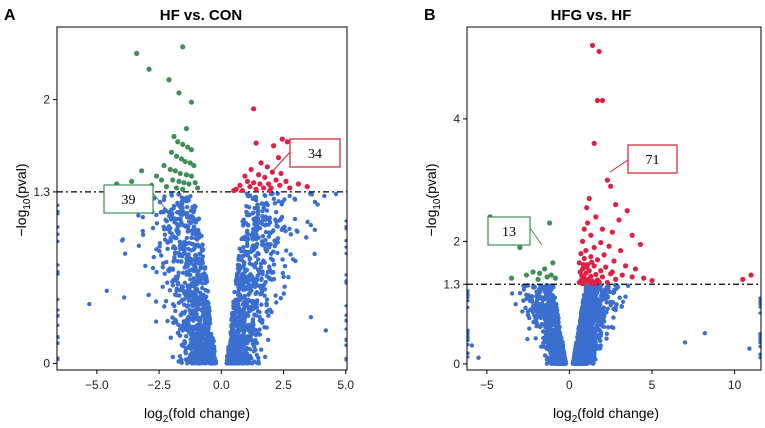  I want to click on panel-b-x-tick-label: −5, so click(487, 385).